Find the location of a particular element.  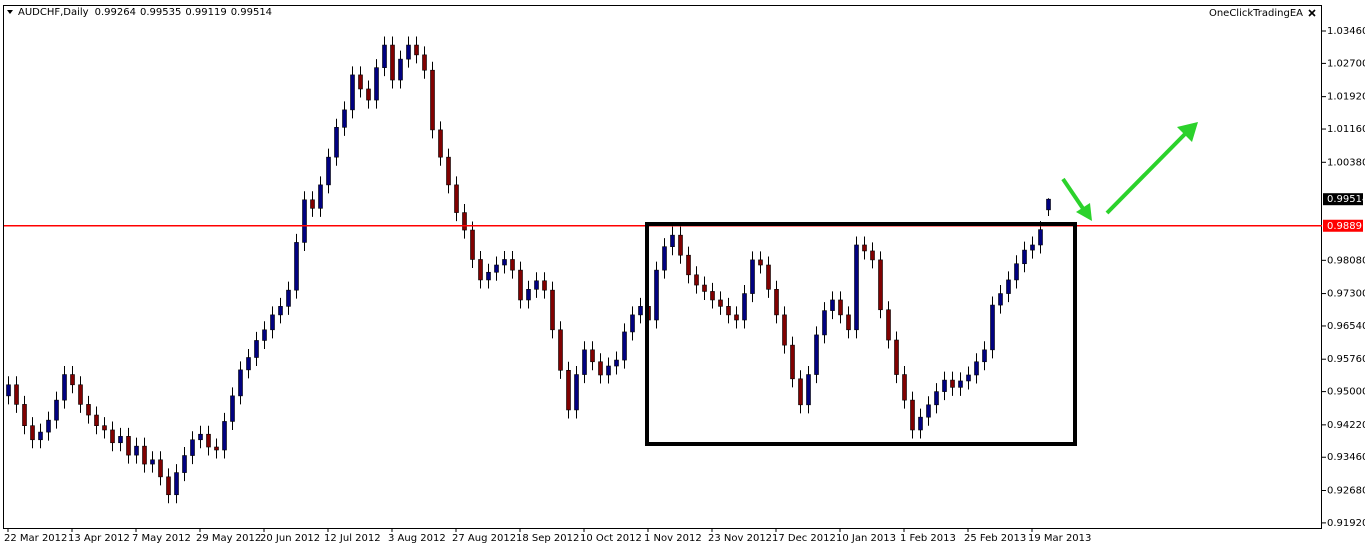

x-tick-label: 10 Oct 2012 is located at coordinates (611, 538).